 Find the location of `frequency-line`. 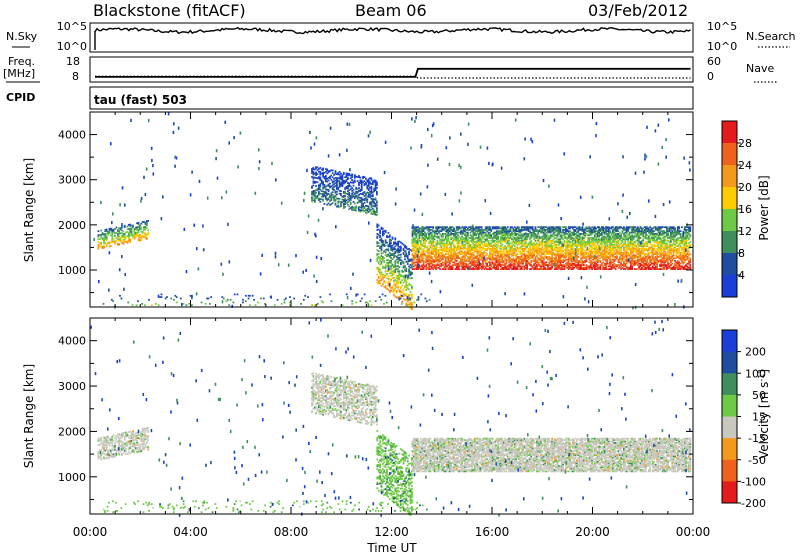

frequency-line is located at coordinates (393, 72).